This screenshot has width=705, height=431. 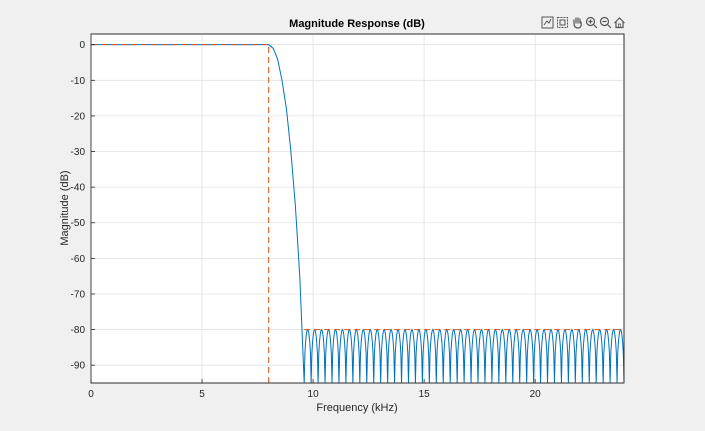 I want to click on zoom-out-icon, so click(x=605, y=22).